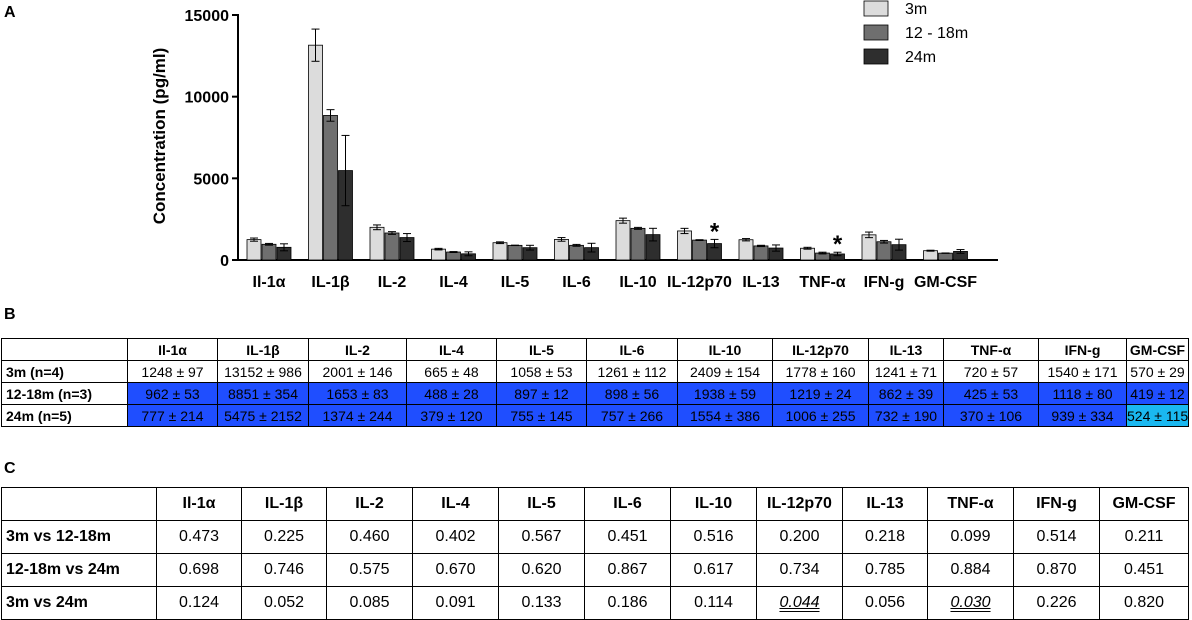 The height and width of the screenshot is (620, 1192). What do you see at coordinates (1144, 537) in the screenshot?
I see `table-cell: 0.211` at bounding box center [1144, 537].